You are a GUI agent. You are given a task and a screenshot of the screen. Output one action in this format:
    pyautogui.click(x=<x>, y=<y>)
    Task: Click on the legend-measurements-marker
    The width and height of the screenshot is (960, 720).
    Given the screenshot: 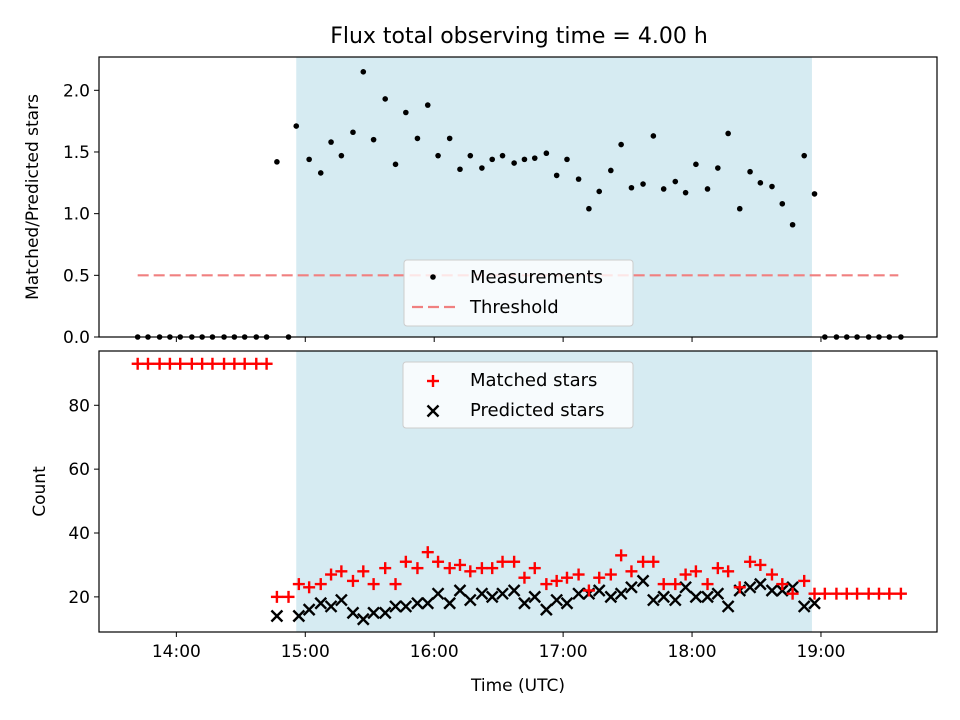 What is the action you would take?
    pyautogui.click(x=433, y=277)
    